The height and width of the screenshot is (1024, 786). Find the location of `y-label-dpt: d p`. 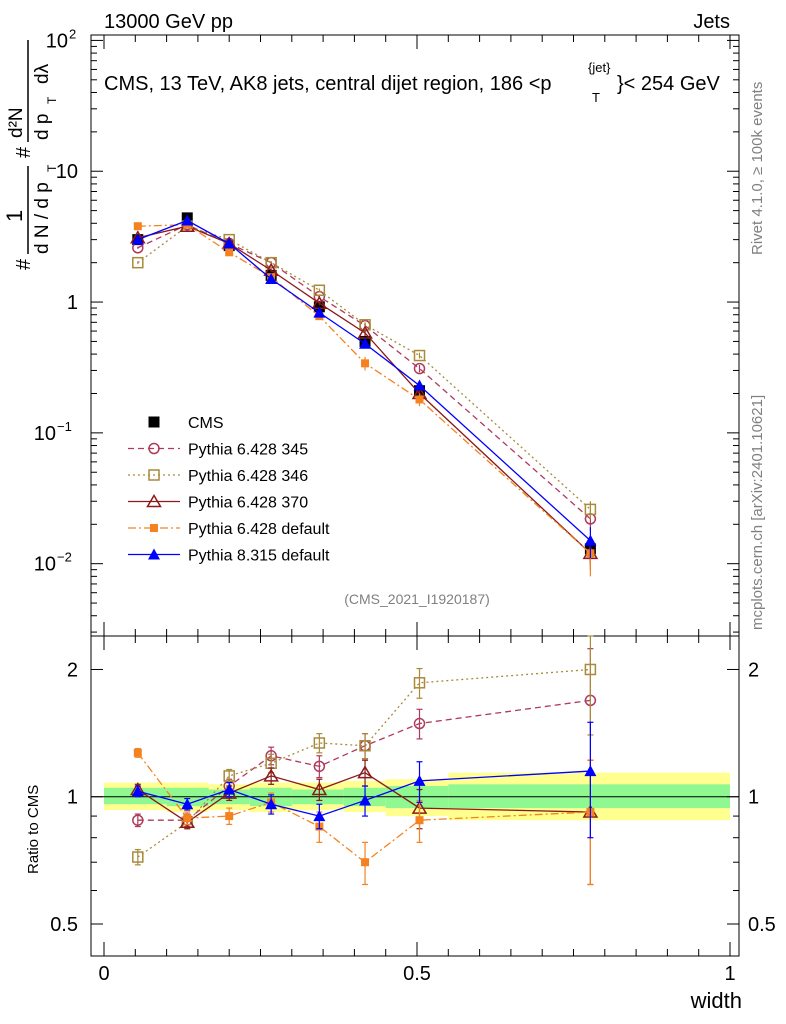

y-label-dpt: d p is located at coordinates (42, 127).